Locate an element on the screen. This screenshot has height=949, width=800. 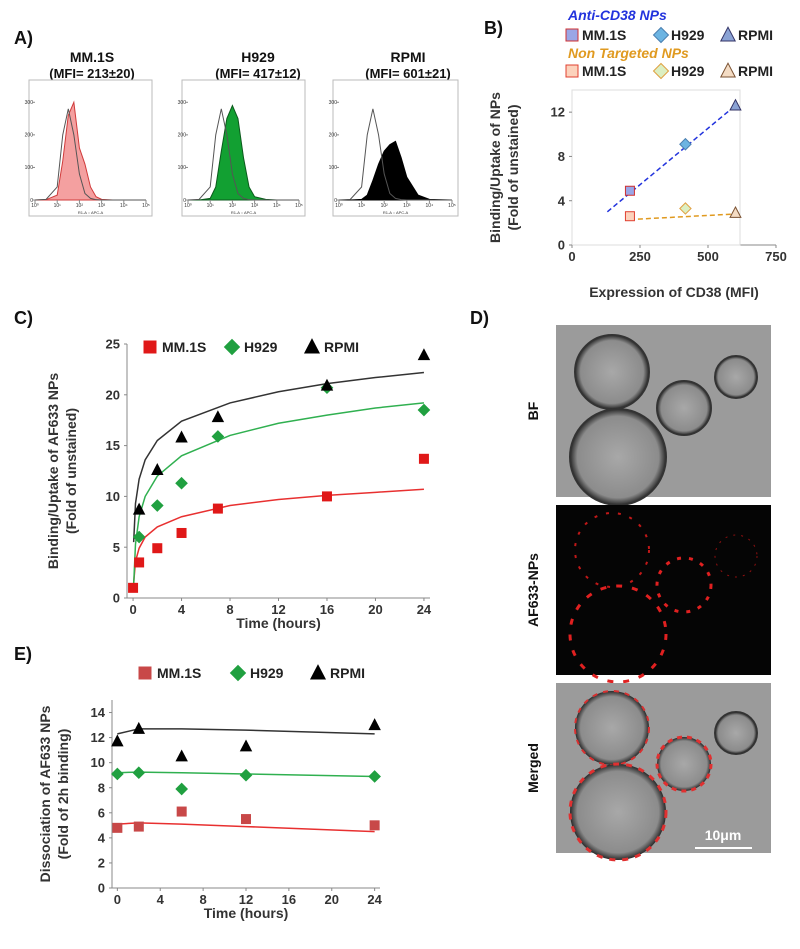
micrograph-merged is located at coordinates (663, 772).